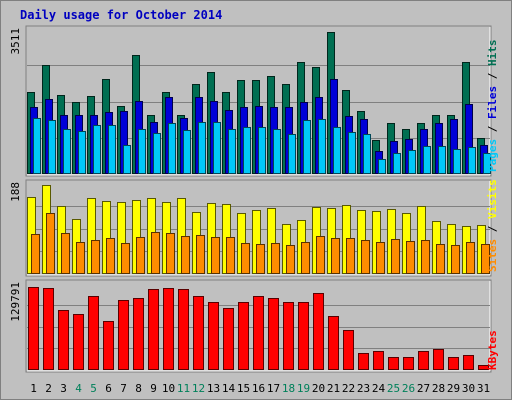  Describe the element at coordinates (213, 388) in the screenshot. I see `x-tick-label-day-13: 13` at that location.